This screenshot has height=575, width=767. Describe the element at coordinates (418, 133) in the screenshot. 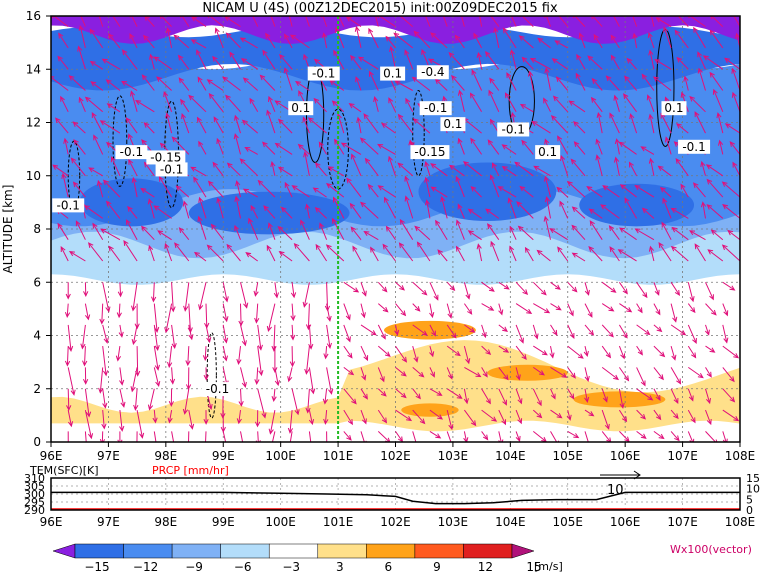

I see `contour-loop` at that location.